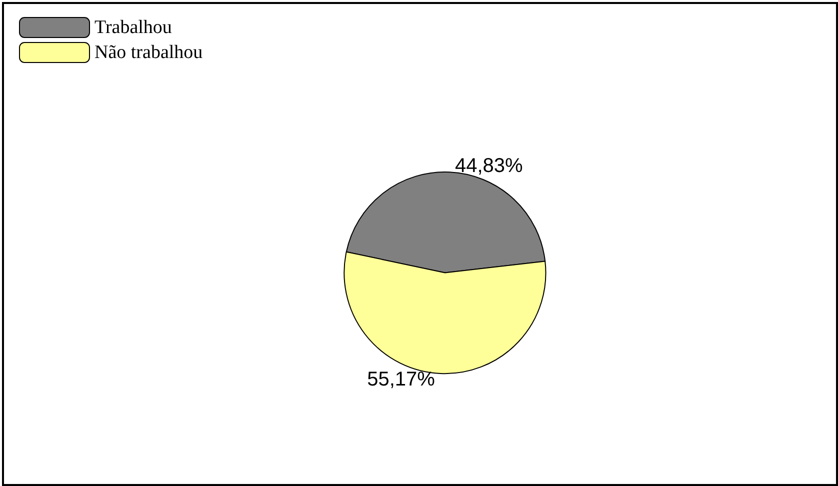  Describe the element at coordinates (149, 52) in the screenshot. I see `legend-label: Não trabalhou` at that location.